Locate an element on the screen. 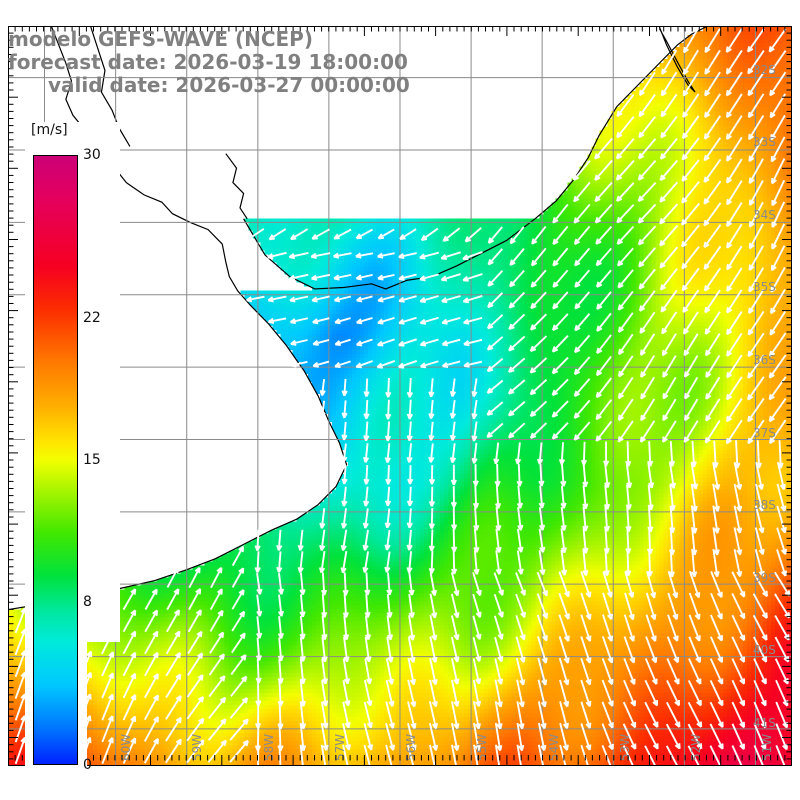  title-model-line: modelo GEFS-WAVE (NCEP) is located at coordinates (160, 39).